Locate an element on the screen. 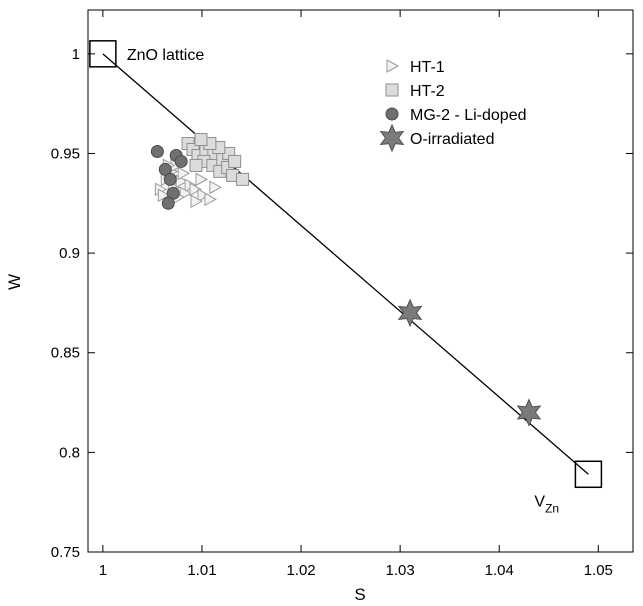 This screenshot has height=606, width=643. y-axis-label: W is located at coordinates (14, 282).